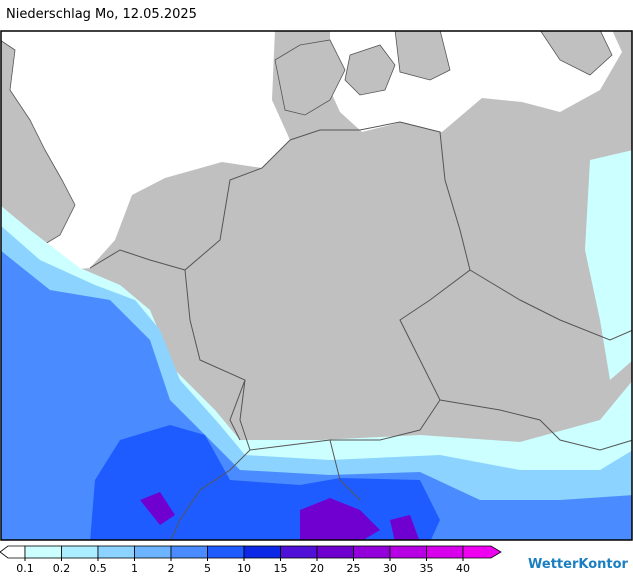  What do you see at coordinates (25, 568) in the screenshot?
I see `legend-tick-label: 0.1` at bounding box center [25, 568].